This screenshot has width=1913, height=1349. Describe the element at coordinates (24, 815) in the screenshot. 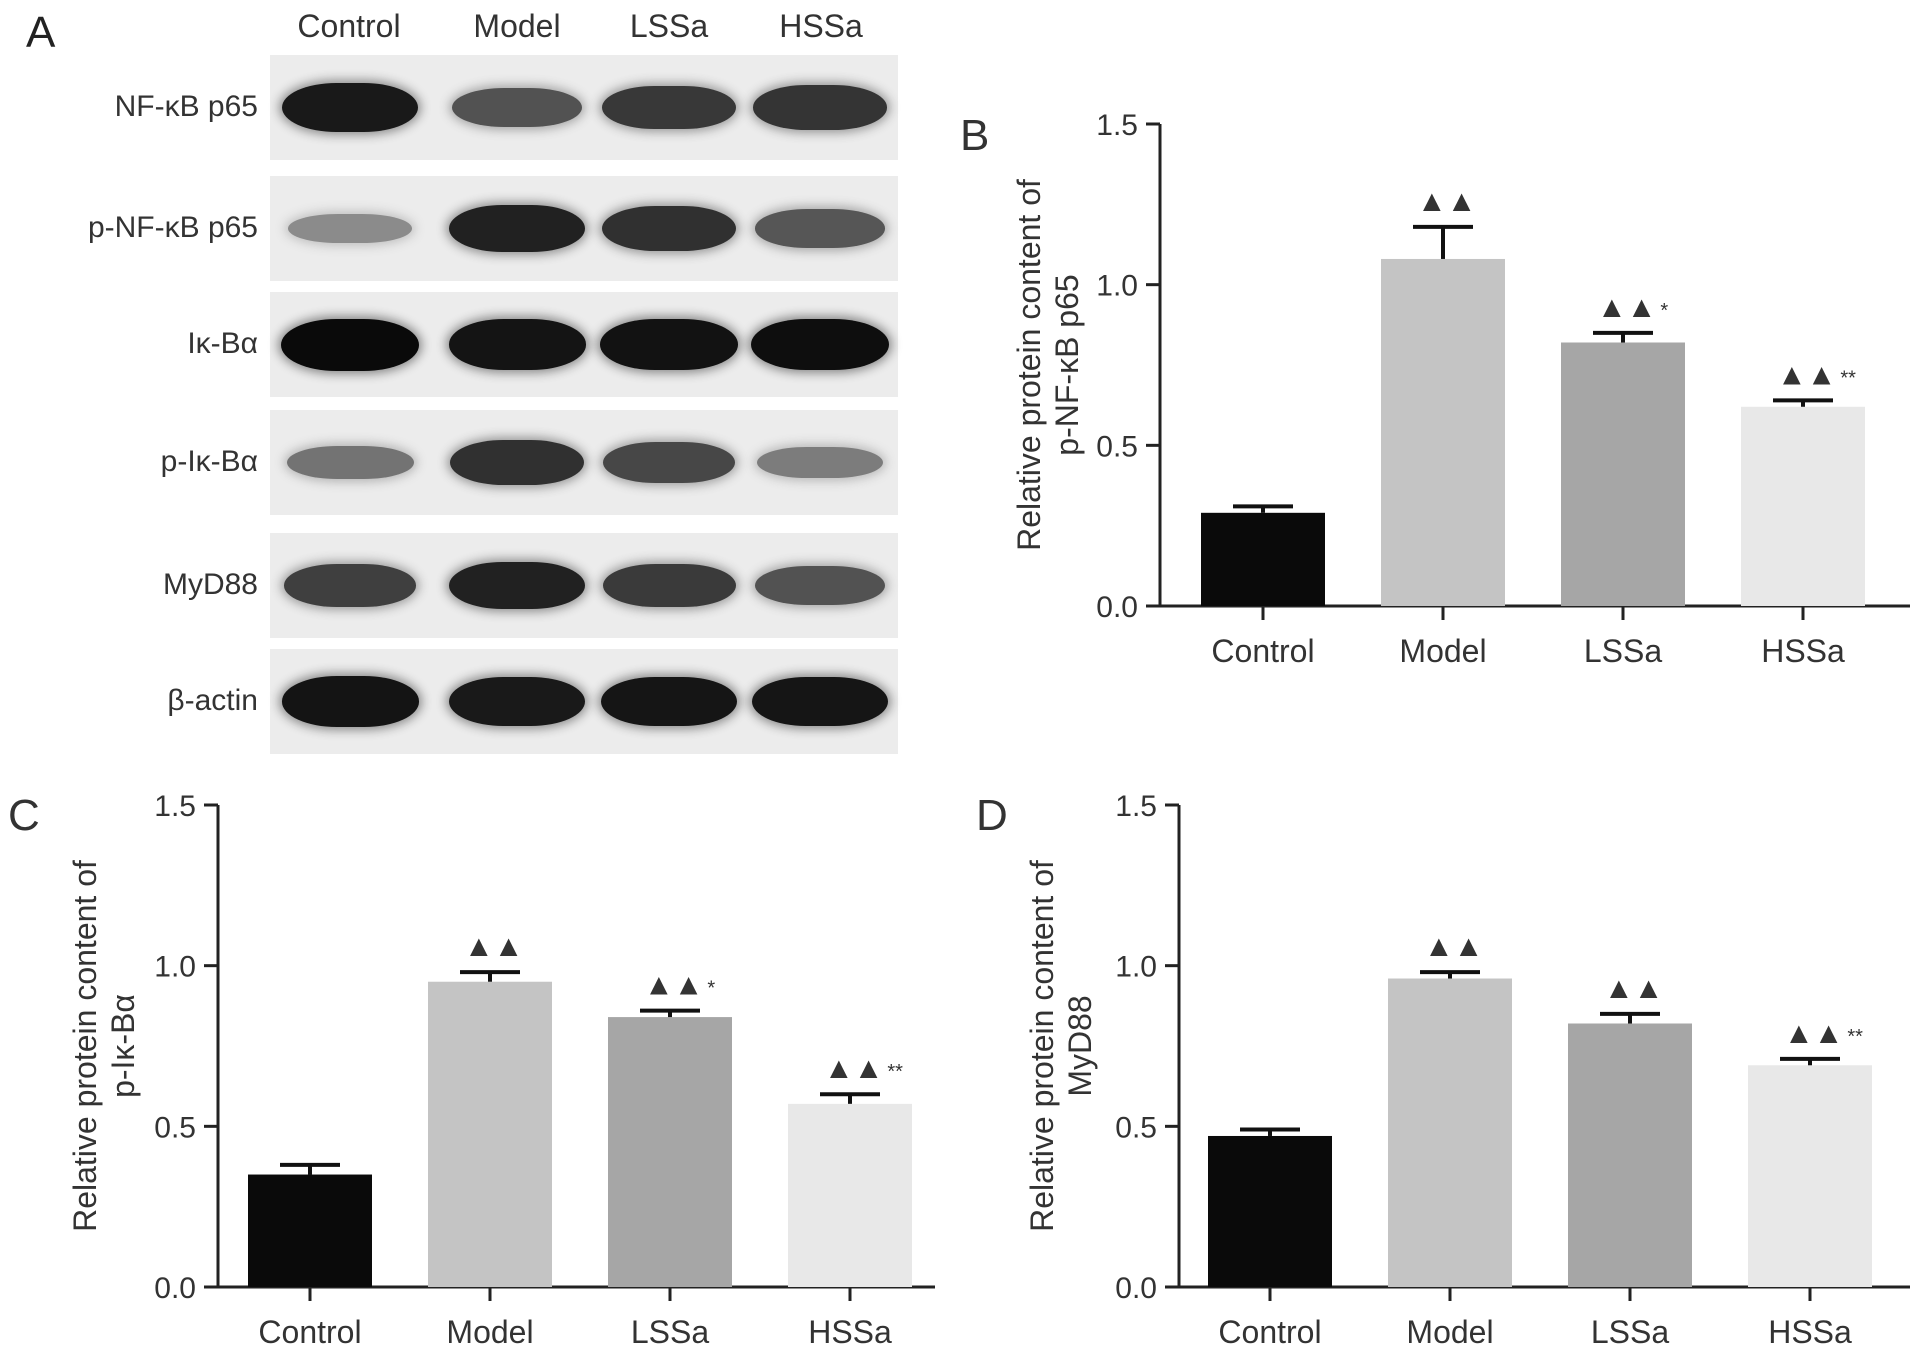

I see `panel-letter: C` at that location.